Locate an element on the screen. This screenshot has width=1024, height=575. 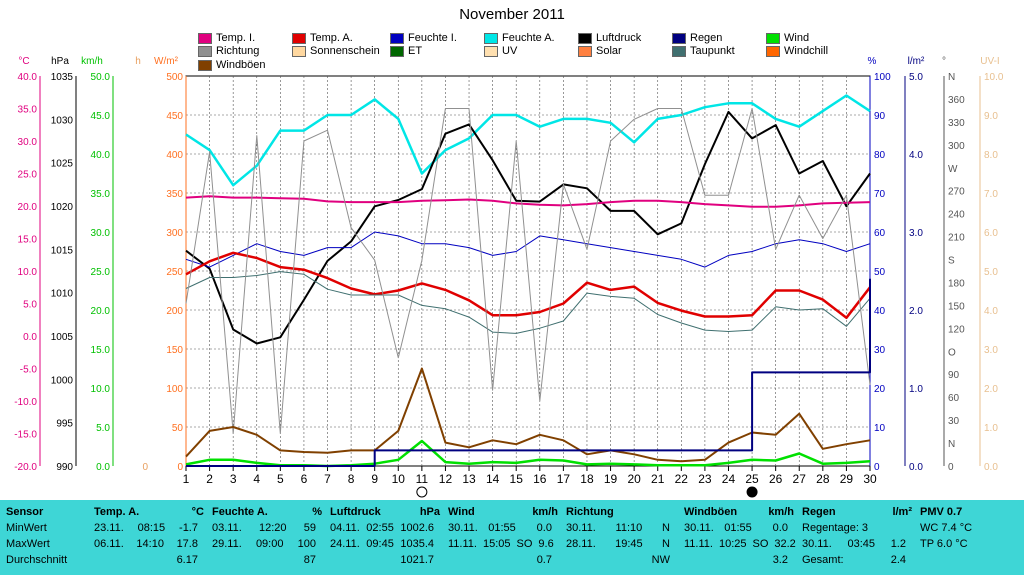
x-tick-label: 10 is located at coordinates (399, 479).